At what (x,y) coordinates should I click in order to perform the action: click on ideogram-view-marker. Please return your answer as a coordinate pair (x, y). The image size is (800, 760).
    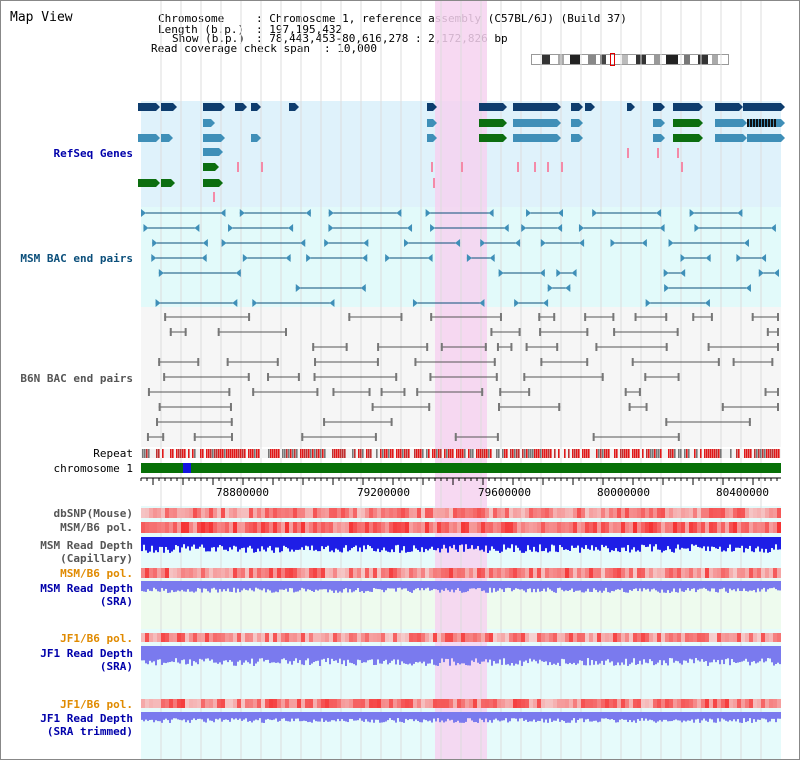
    Looking at the image, I should click on (612, 59).